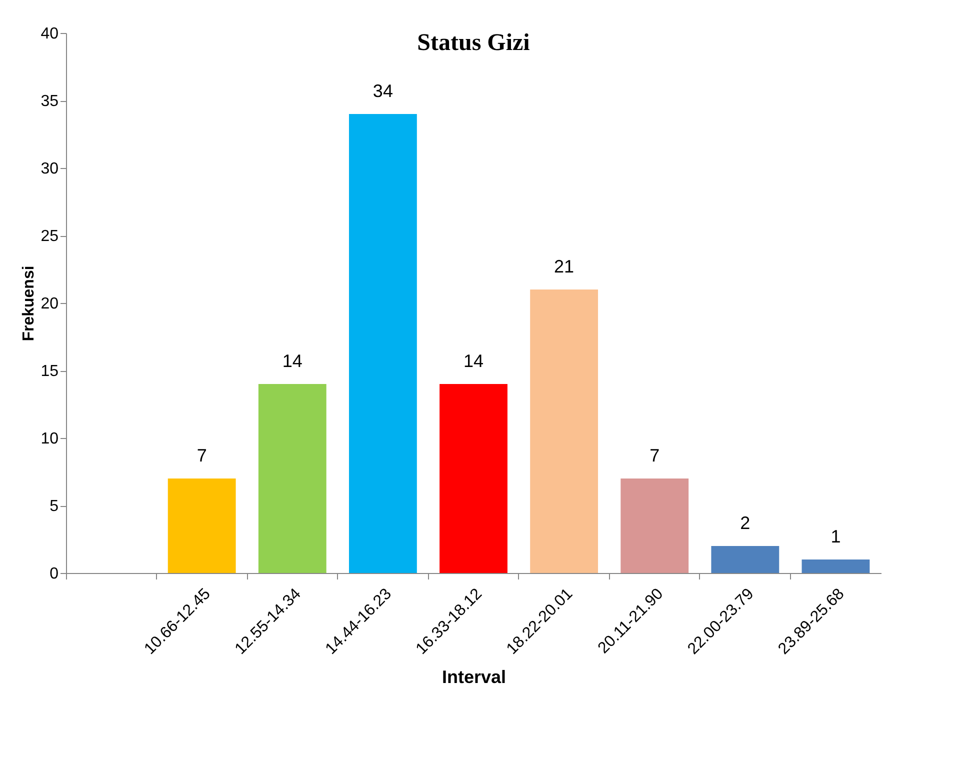 This screenshot has width=962, height=778. What do you see at coordinates (49, 101) in the screenshot?
I see `y-tick-label: 35` at bounding box center [49, 101].